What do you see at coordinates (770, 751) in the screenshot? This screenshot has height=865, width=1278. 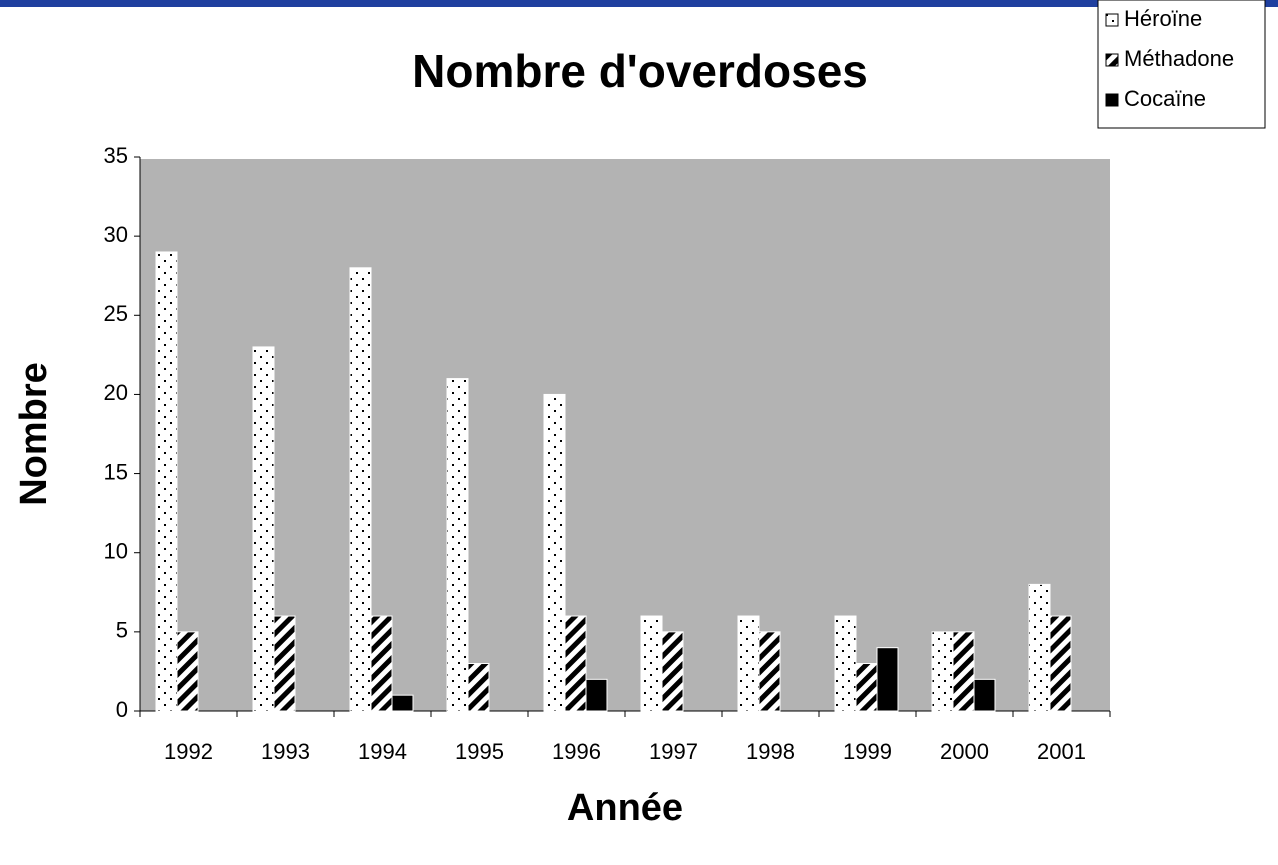 I see `x-tick-label: 1998` at bounding box center [770, 751].